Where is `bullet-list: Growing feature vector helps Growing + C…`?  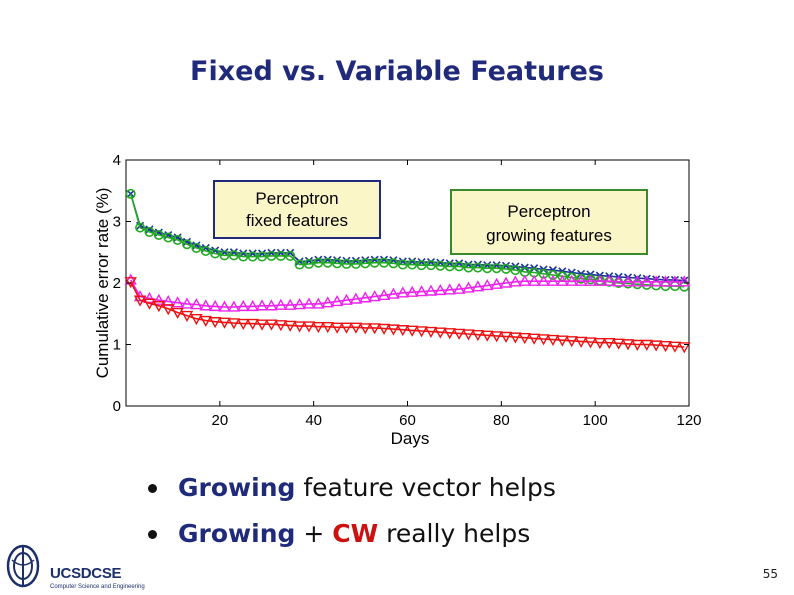 bullet-list: Growing feature vector helps Growing + C… is located at coordinates (352, 516).